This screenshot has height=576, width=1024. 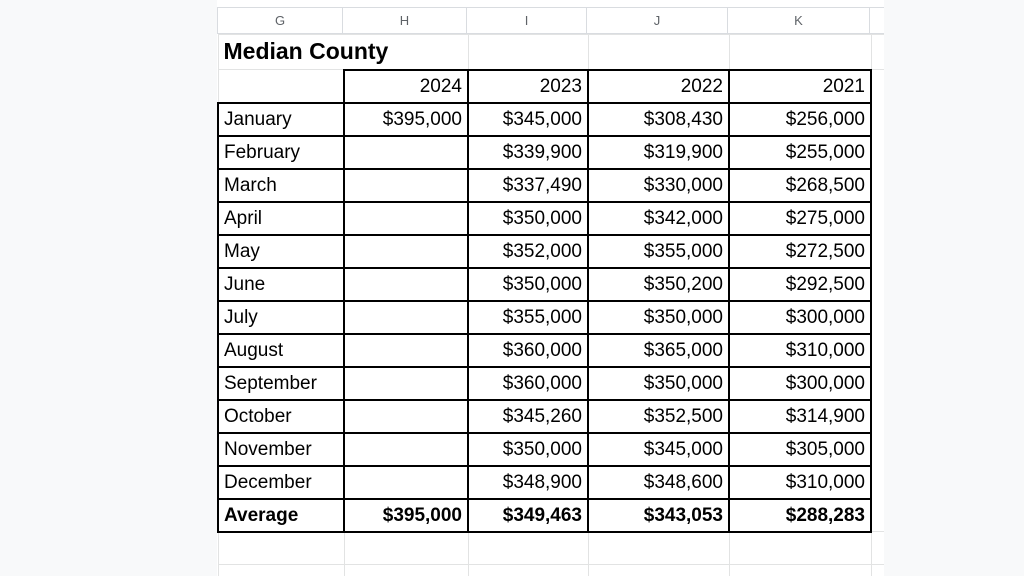 I want to click on cell-january-label: January, so click(x=281, y=119).